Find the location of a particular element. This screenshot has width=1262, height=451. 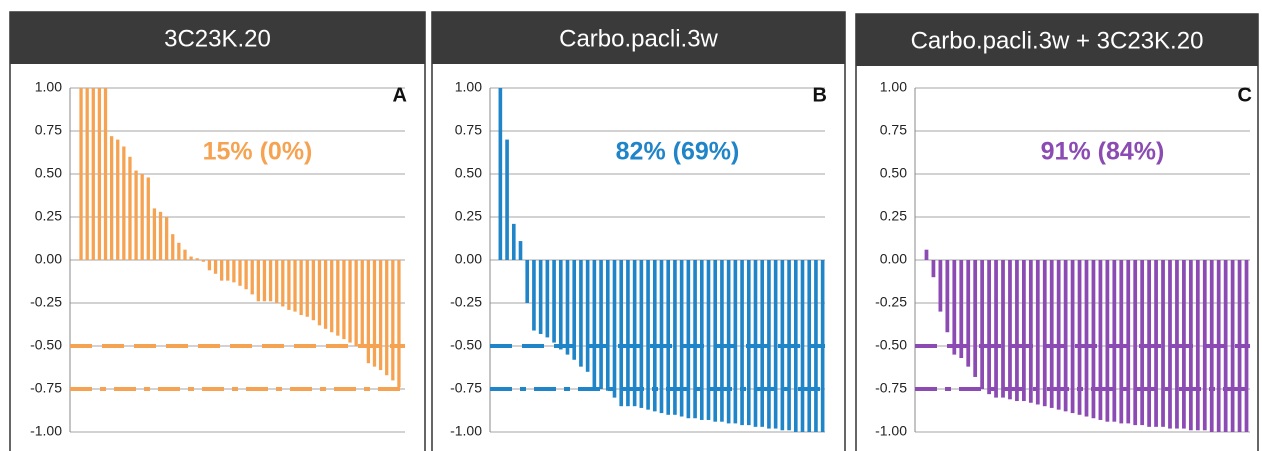

annotation: 91% (84%) is located at coordinates (1103, 152).